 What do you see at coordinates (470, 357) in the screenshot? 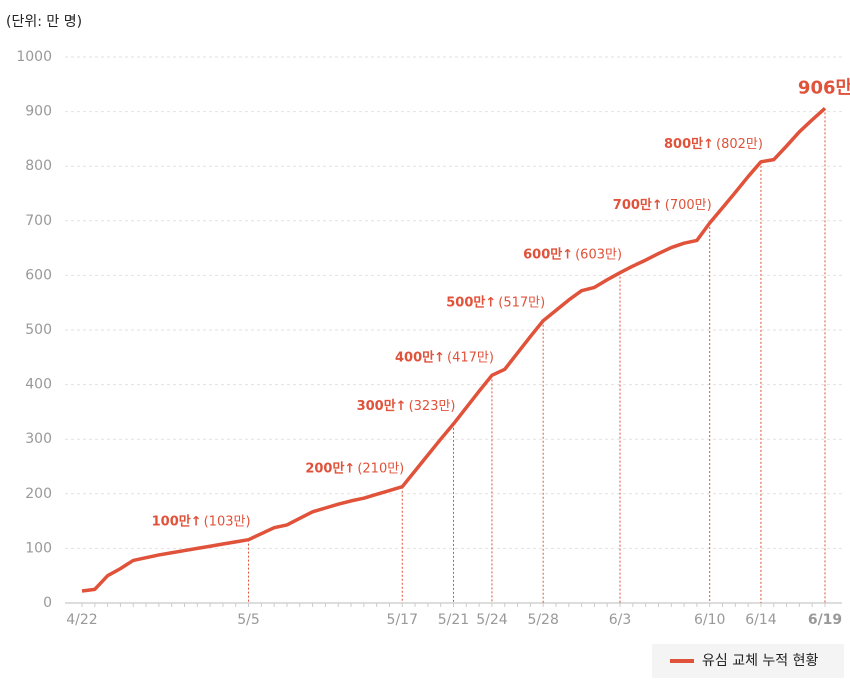
I see `annotation-value: (417만)` at bounding box center [470, 357].